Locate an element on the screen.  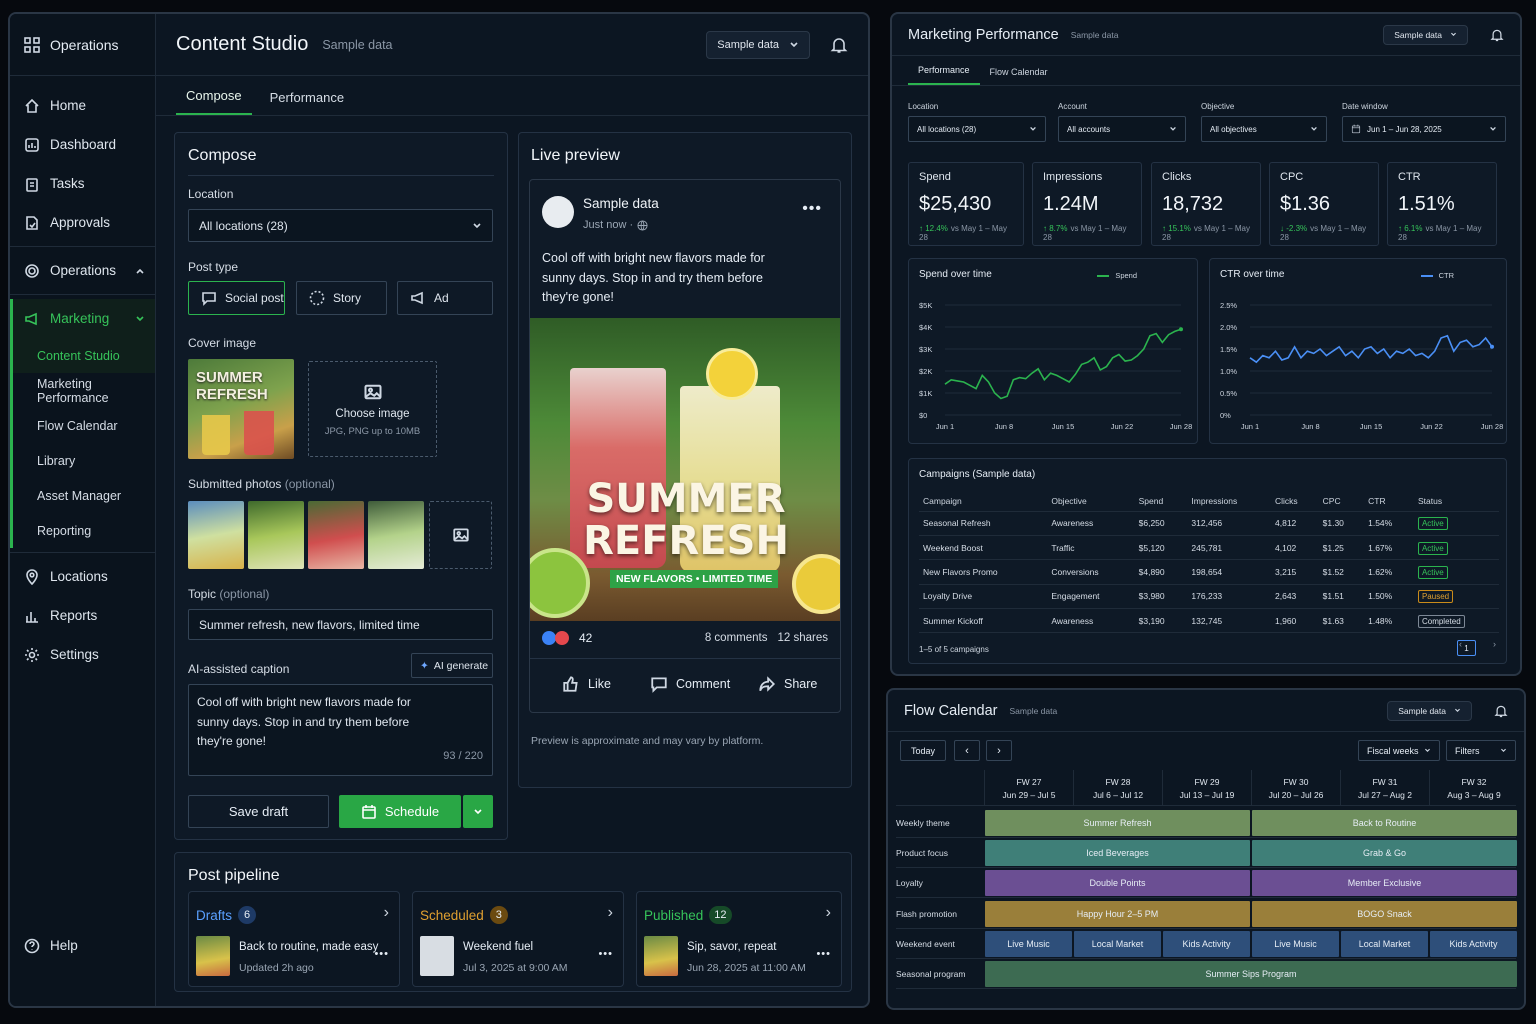
sidebar-subitem-reporting: Reporting is located at coordinates (64, 530).